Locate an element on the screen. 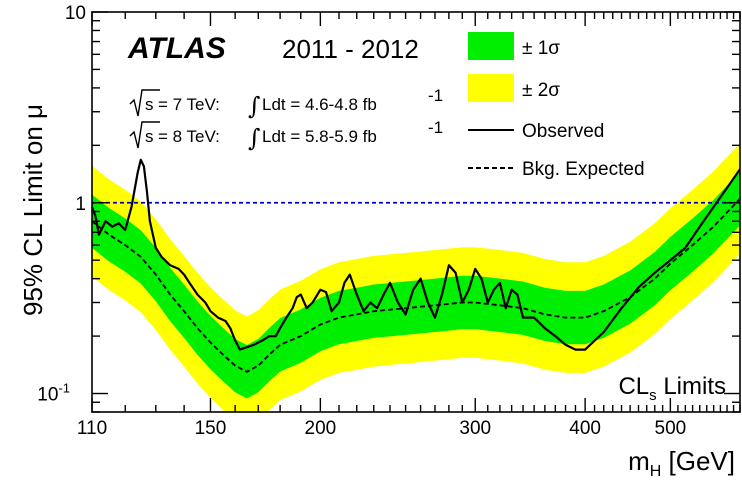 The width and height of the screenshot is (742, 482). legend-label-observed: Observed is located at coordinates (563, 131).